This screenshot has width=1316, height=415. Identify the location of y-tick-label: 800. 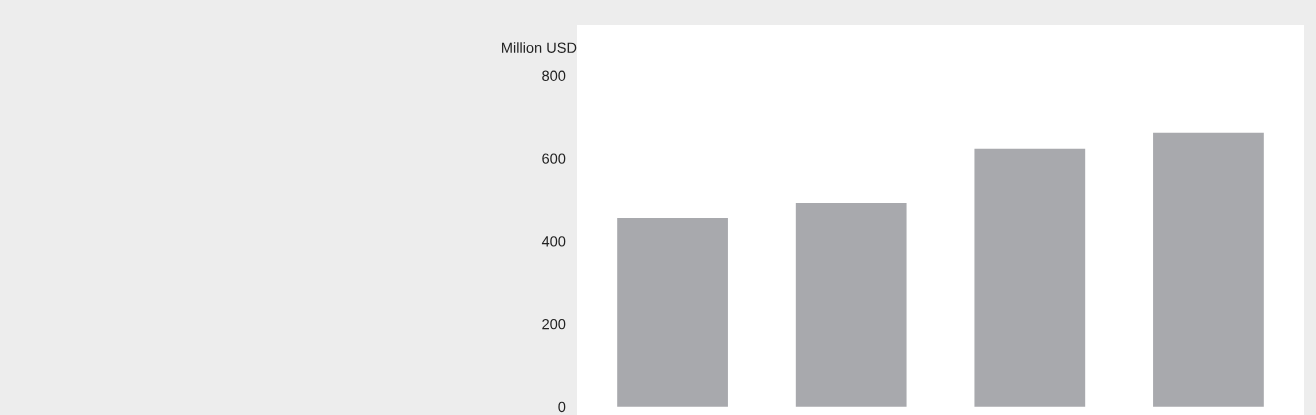
(554, 75).